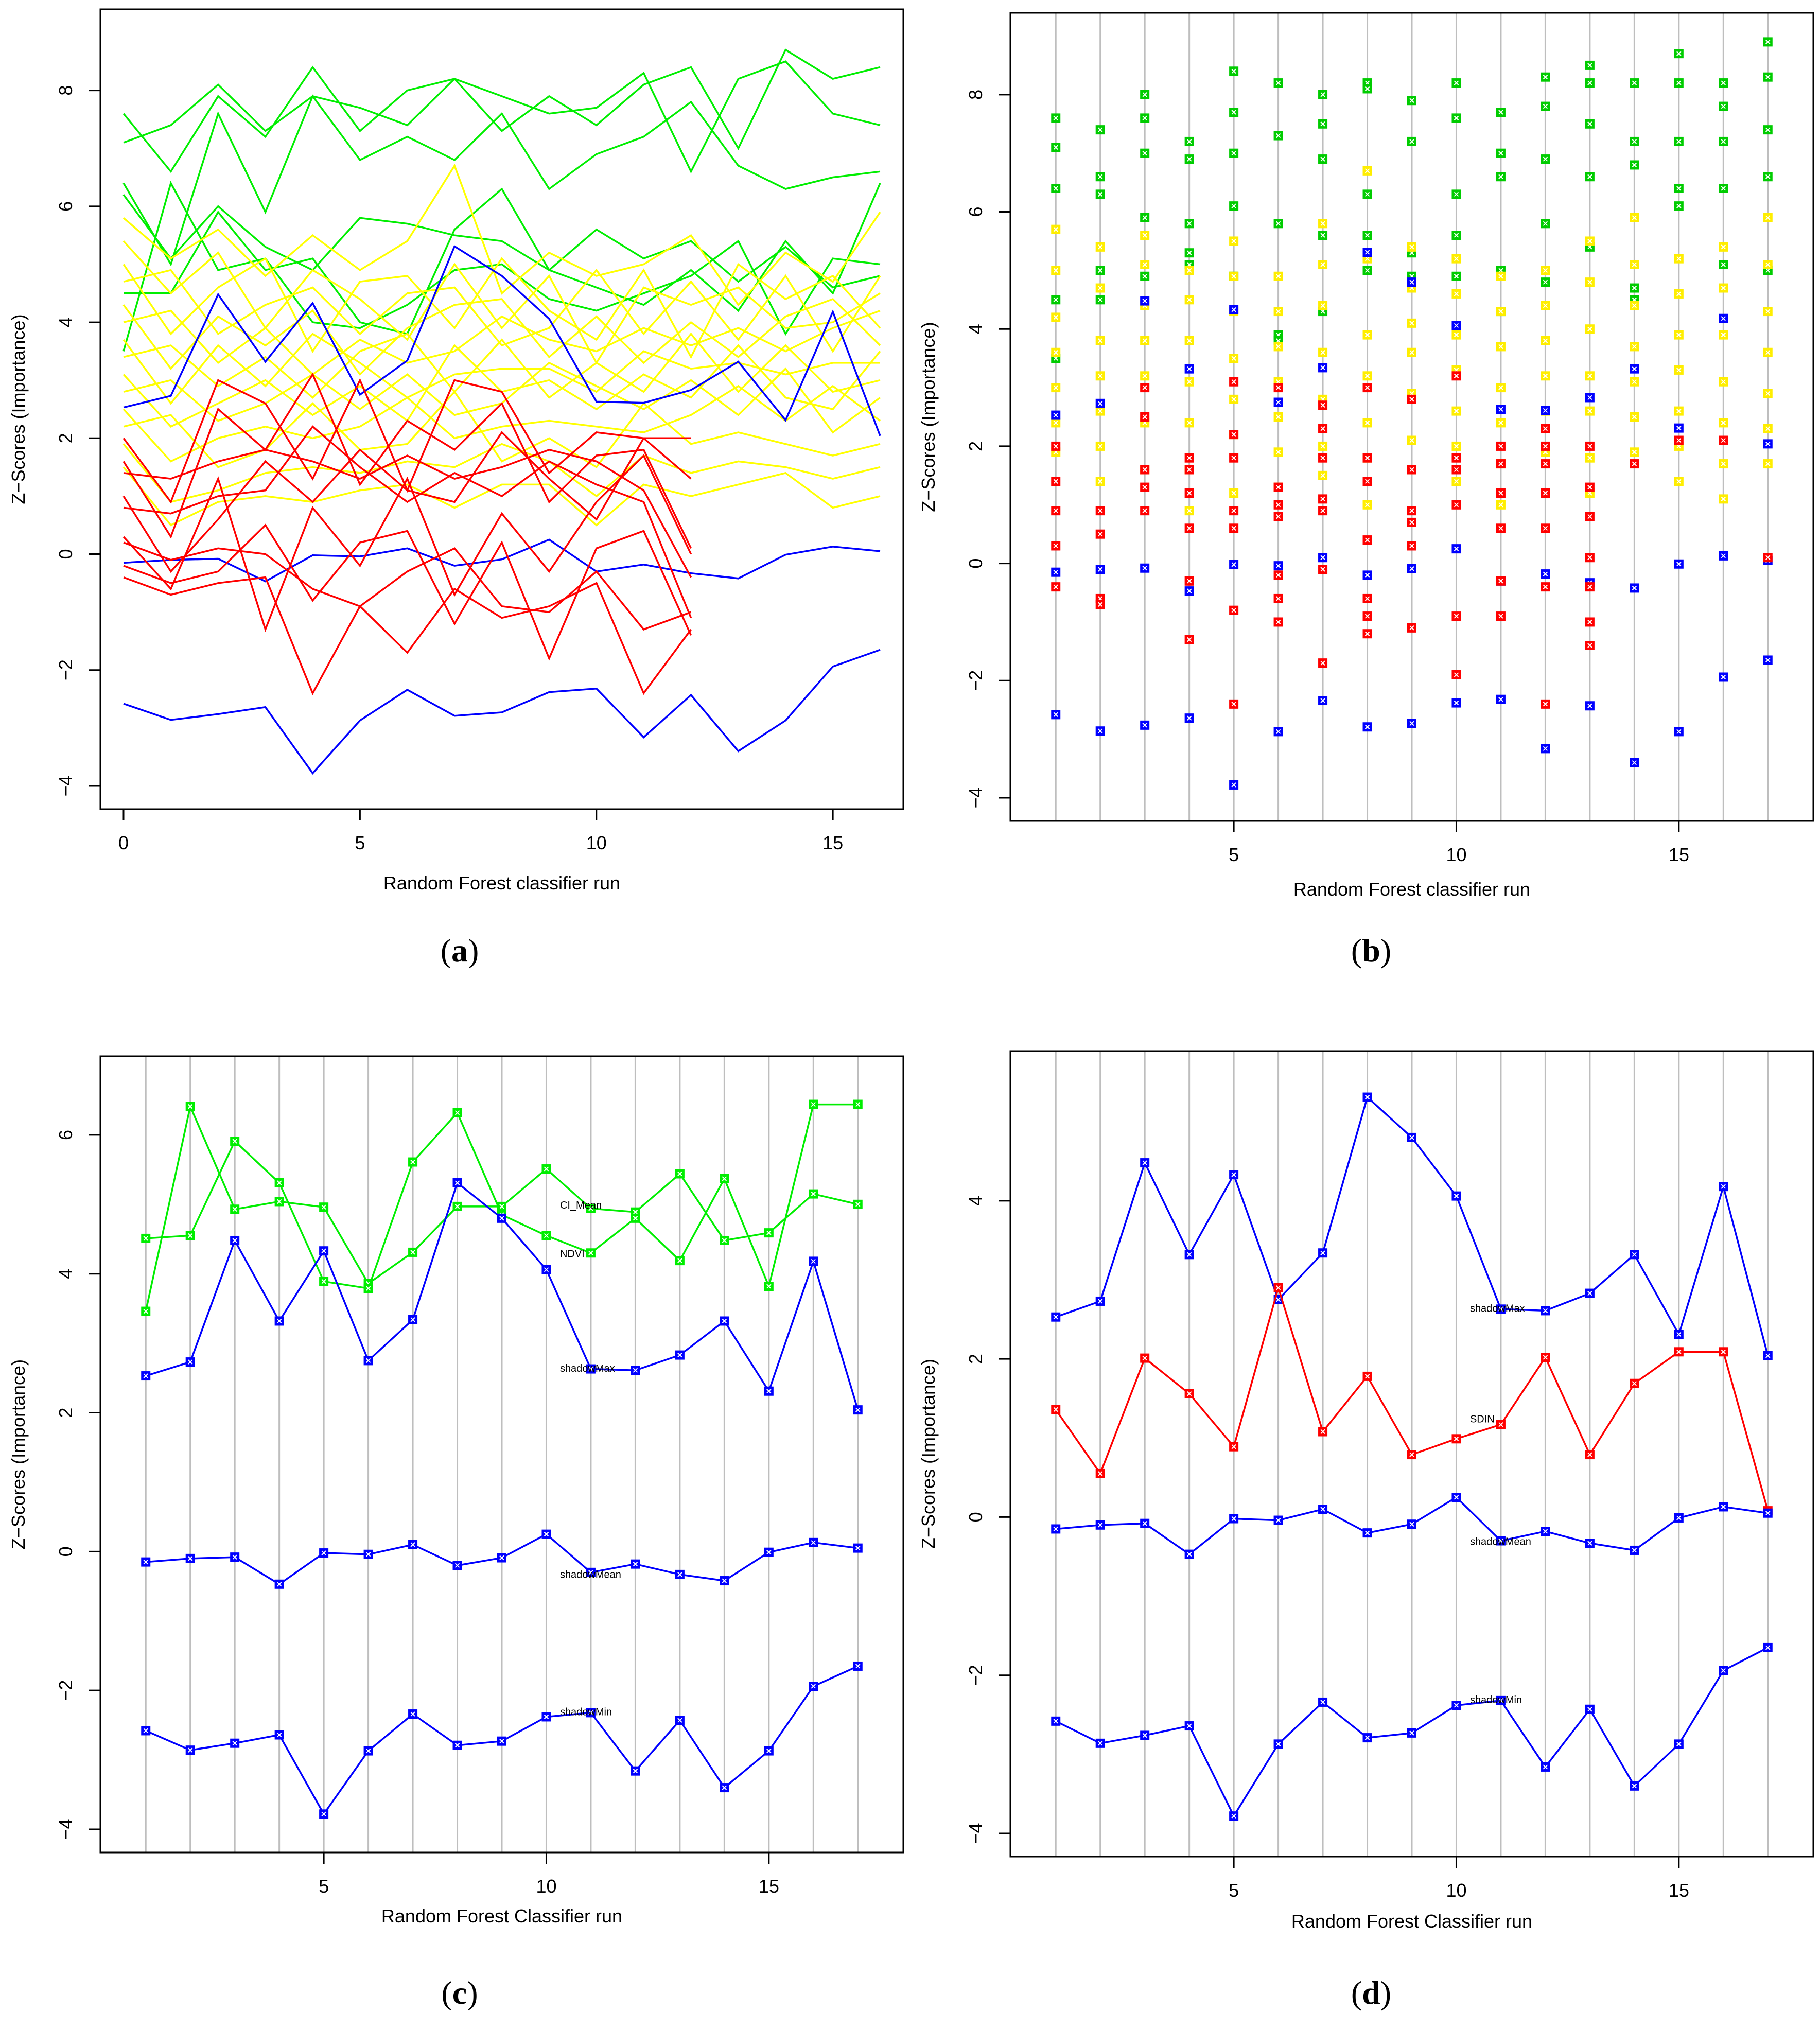  What do you see at coordinates (1679, 1890) in the screenshot?
I see `x-tick-label: 15` at bounding box center [1679, 1890].